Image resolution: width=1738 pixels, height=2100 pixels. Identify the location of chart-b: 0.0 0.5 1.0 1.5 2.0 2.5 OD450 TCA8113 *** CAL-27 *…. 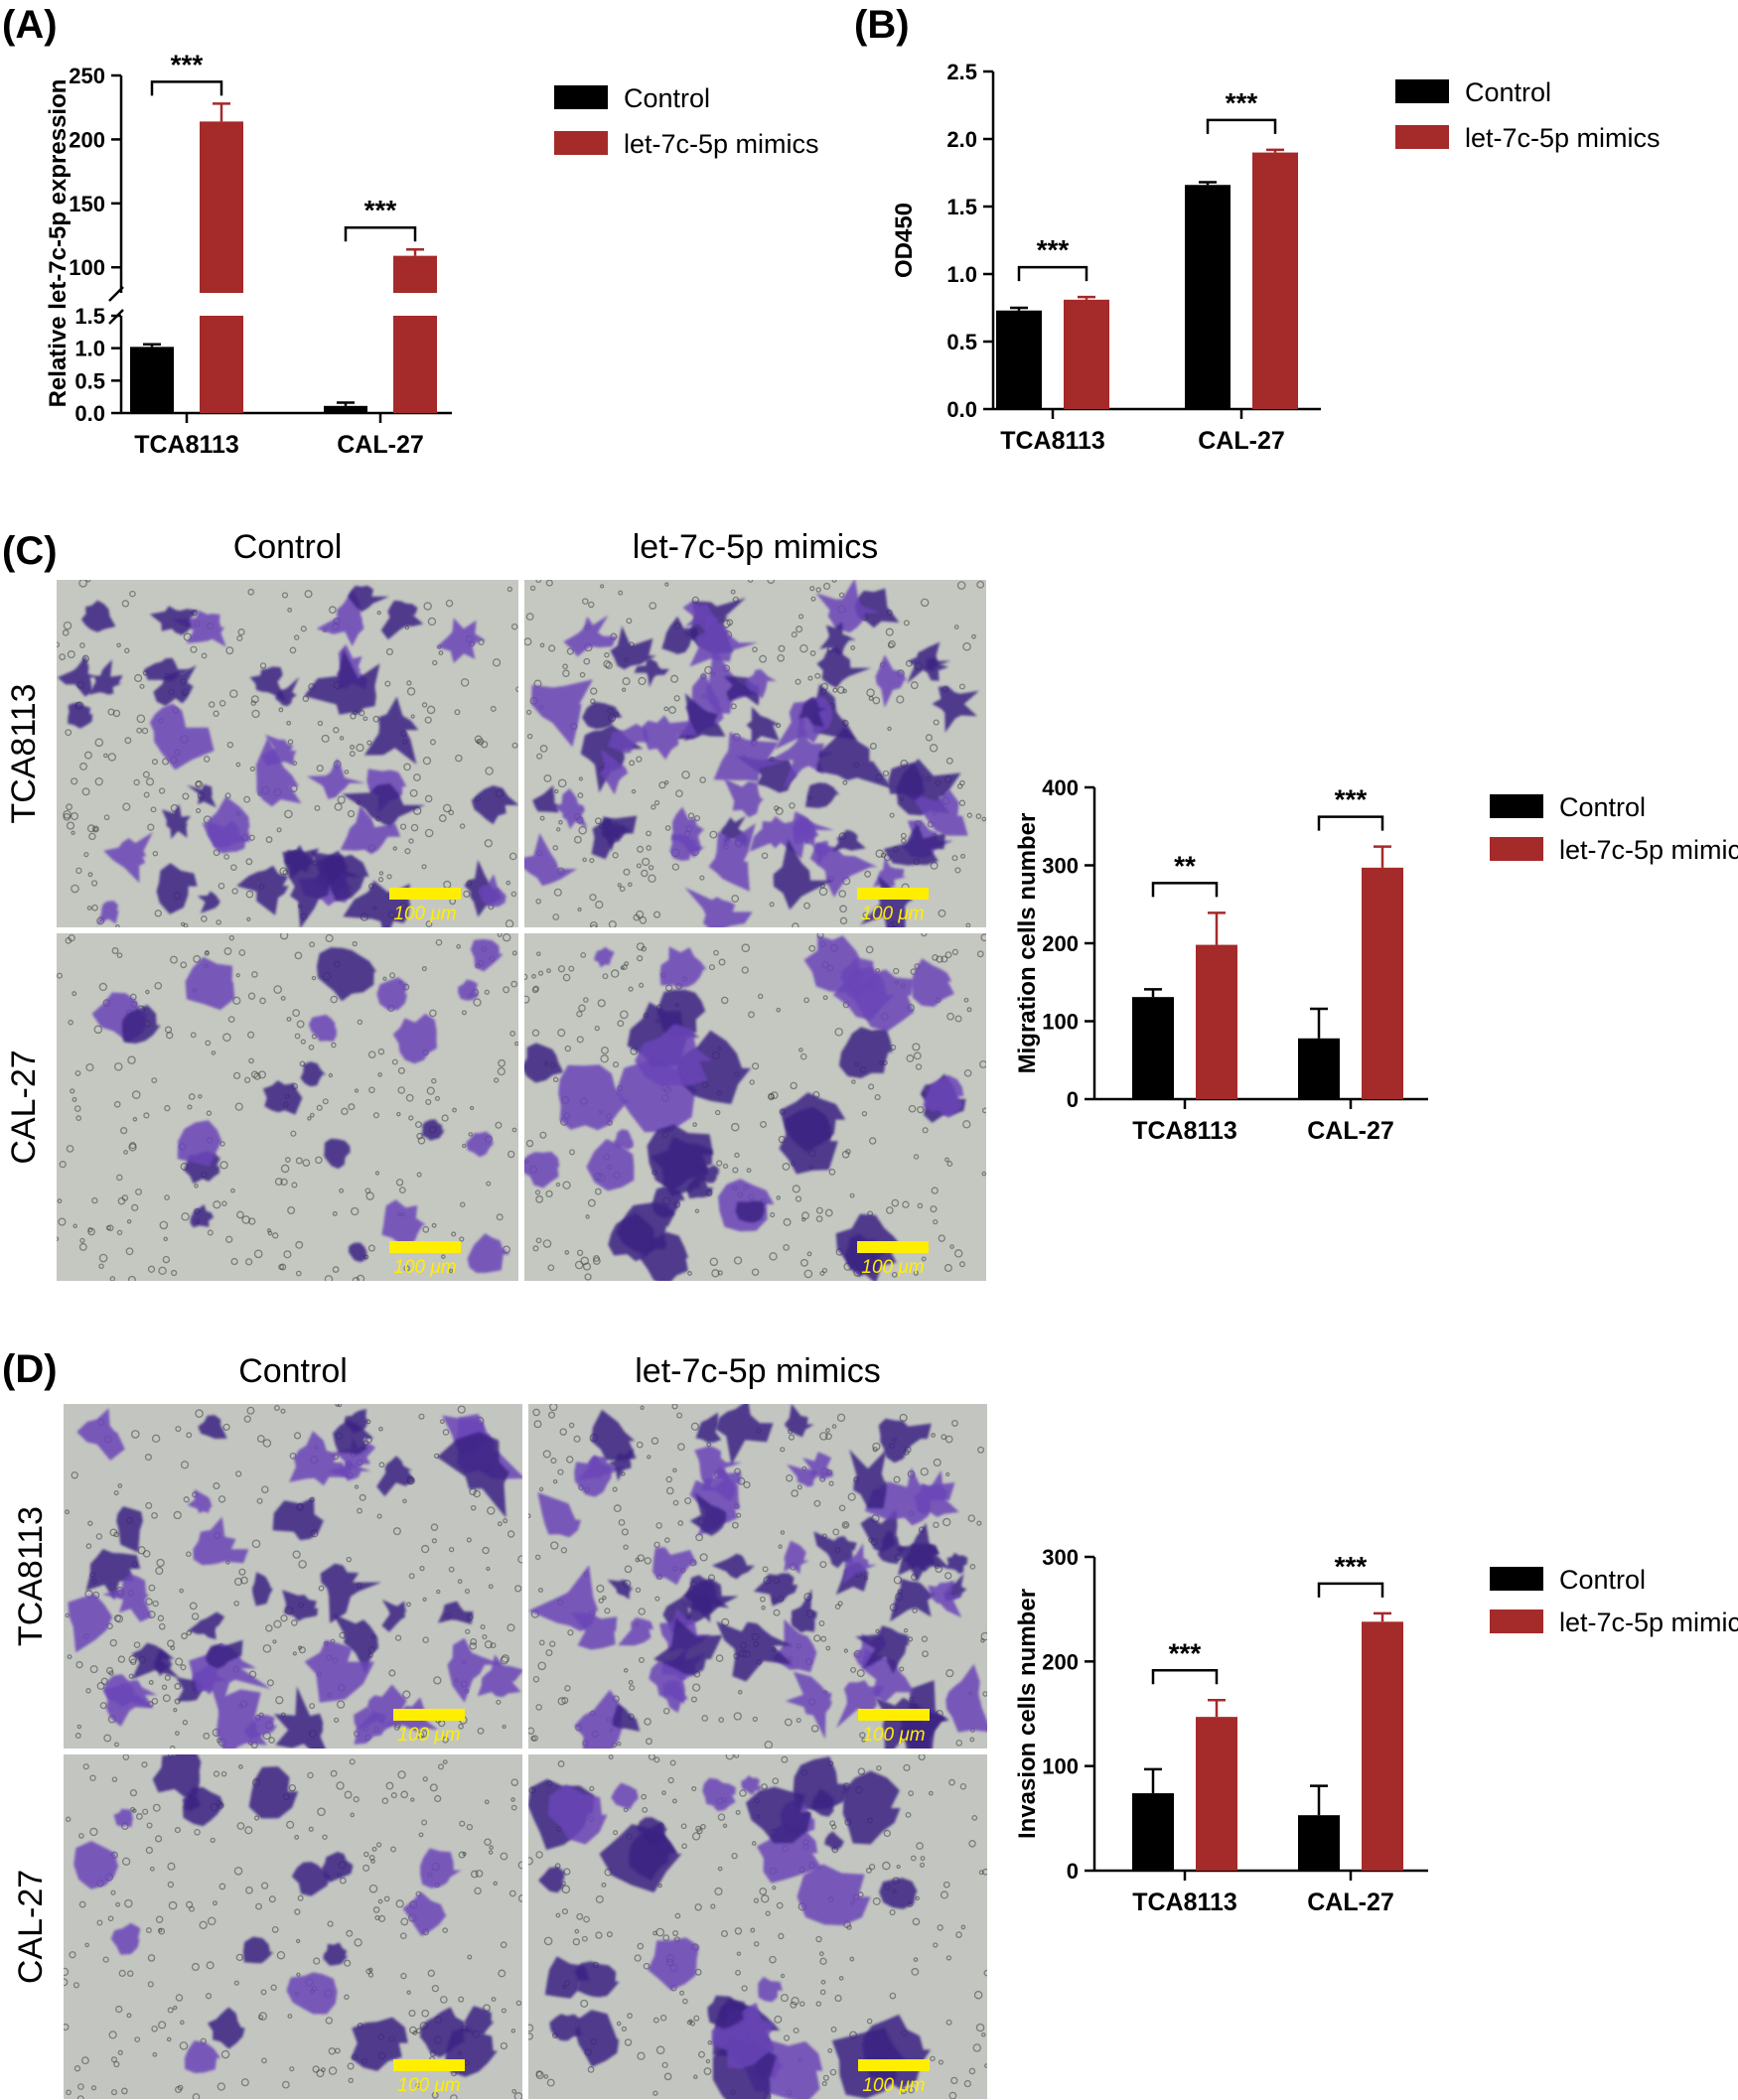
(1276, 257).